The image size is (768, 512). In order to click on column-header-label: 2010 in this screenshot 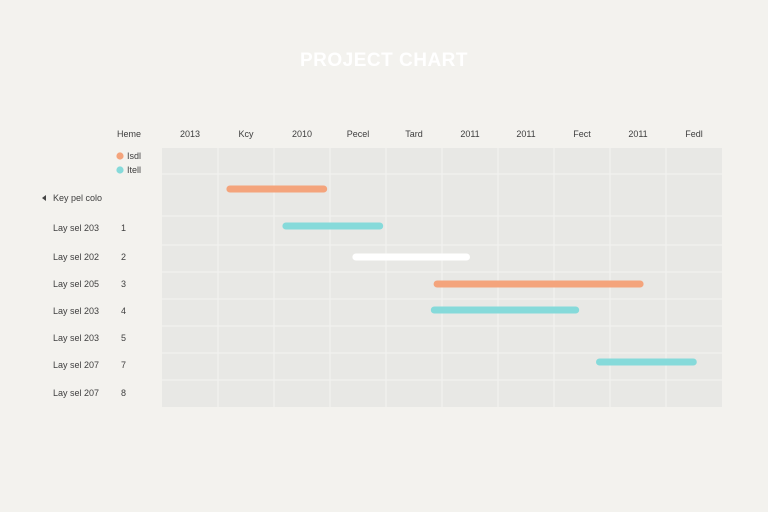, I will do `click(302, 134)`.